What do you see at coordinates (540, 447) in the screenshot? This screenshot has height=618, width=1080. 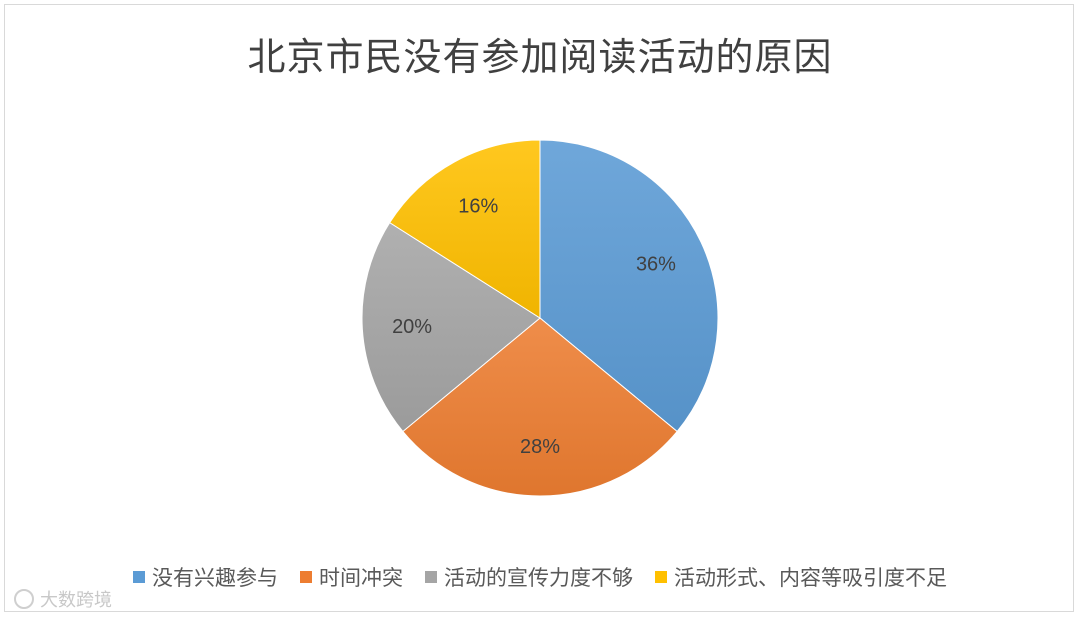 I see `data-label-2: 28%` at bounding box center [540, 447].